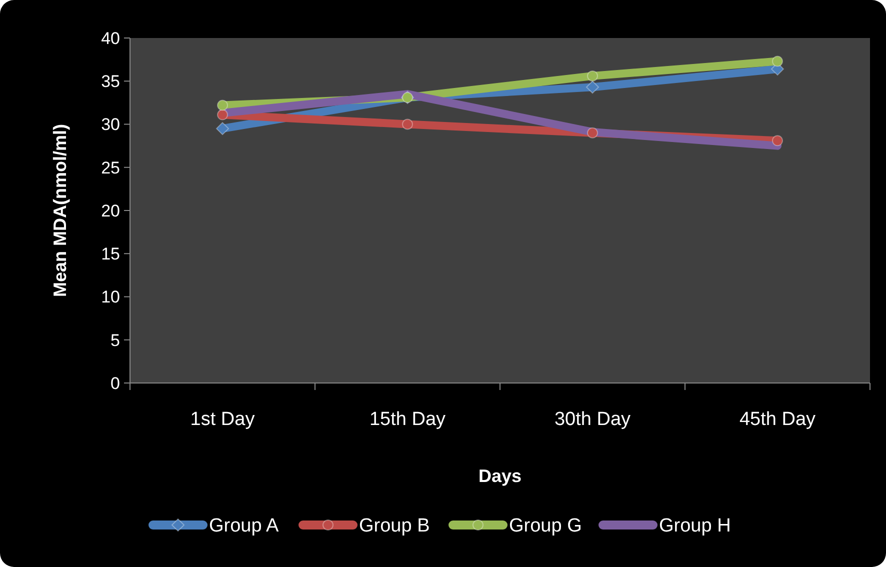 The width and height of the screenshot is (886, 567). What do you see at coordinates (115, 340) in the screenshot?
I see `y-tick-label: 5` at bounding box center [115, 340].